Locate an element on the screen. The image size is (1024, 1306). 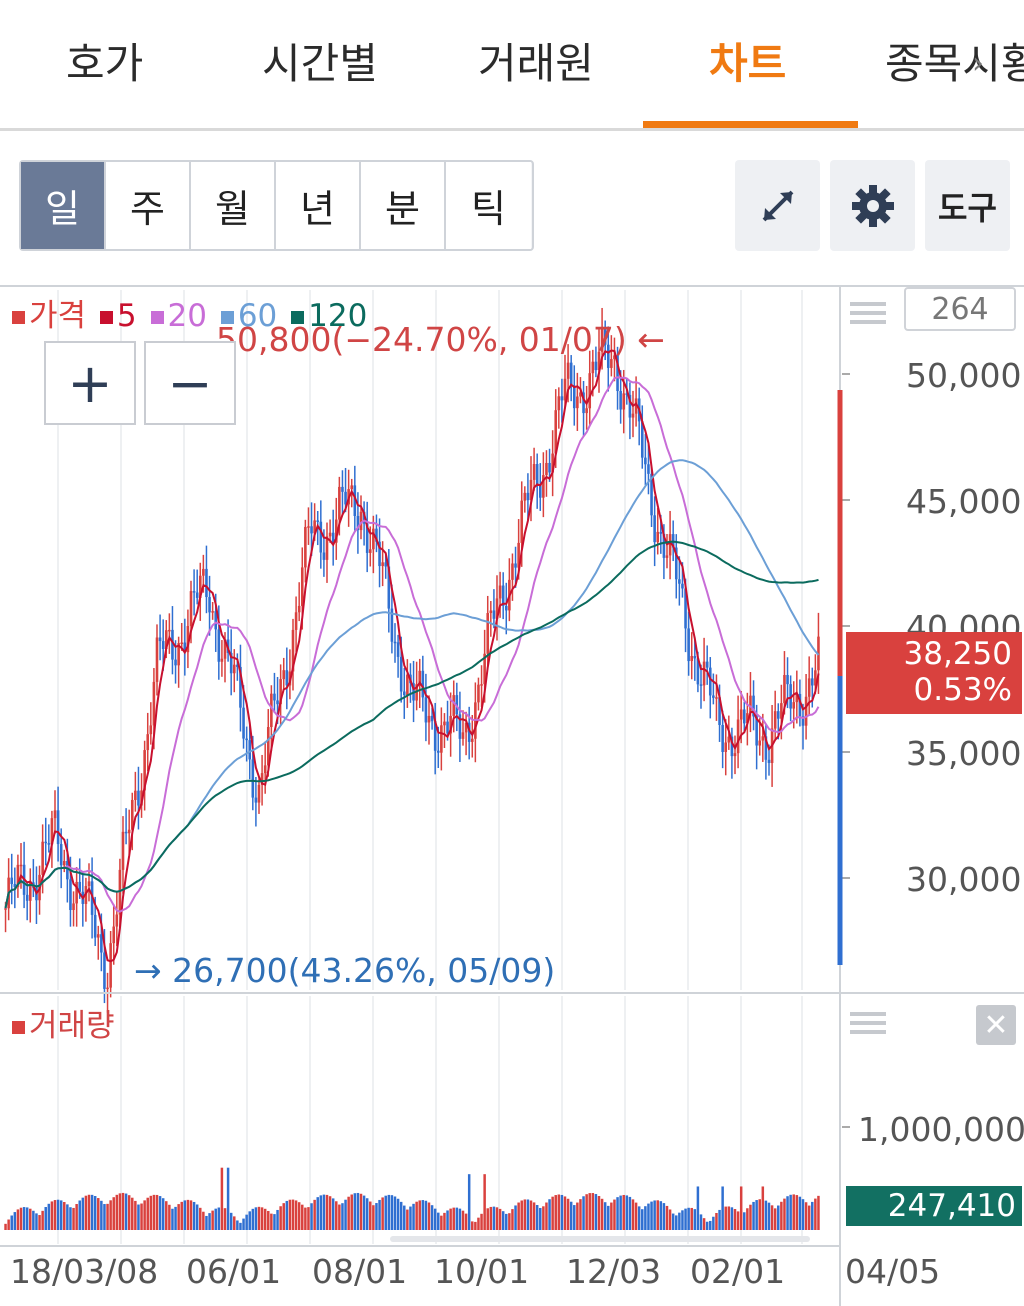
period-minute-button: 분 is located at coordinates (403, 205).